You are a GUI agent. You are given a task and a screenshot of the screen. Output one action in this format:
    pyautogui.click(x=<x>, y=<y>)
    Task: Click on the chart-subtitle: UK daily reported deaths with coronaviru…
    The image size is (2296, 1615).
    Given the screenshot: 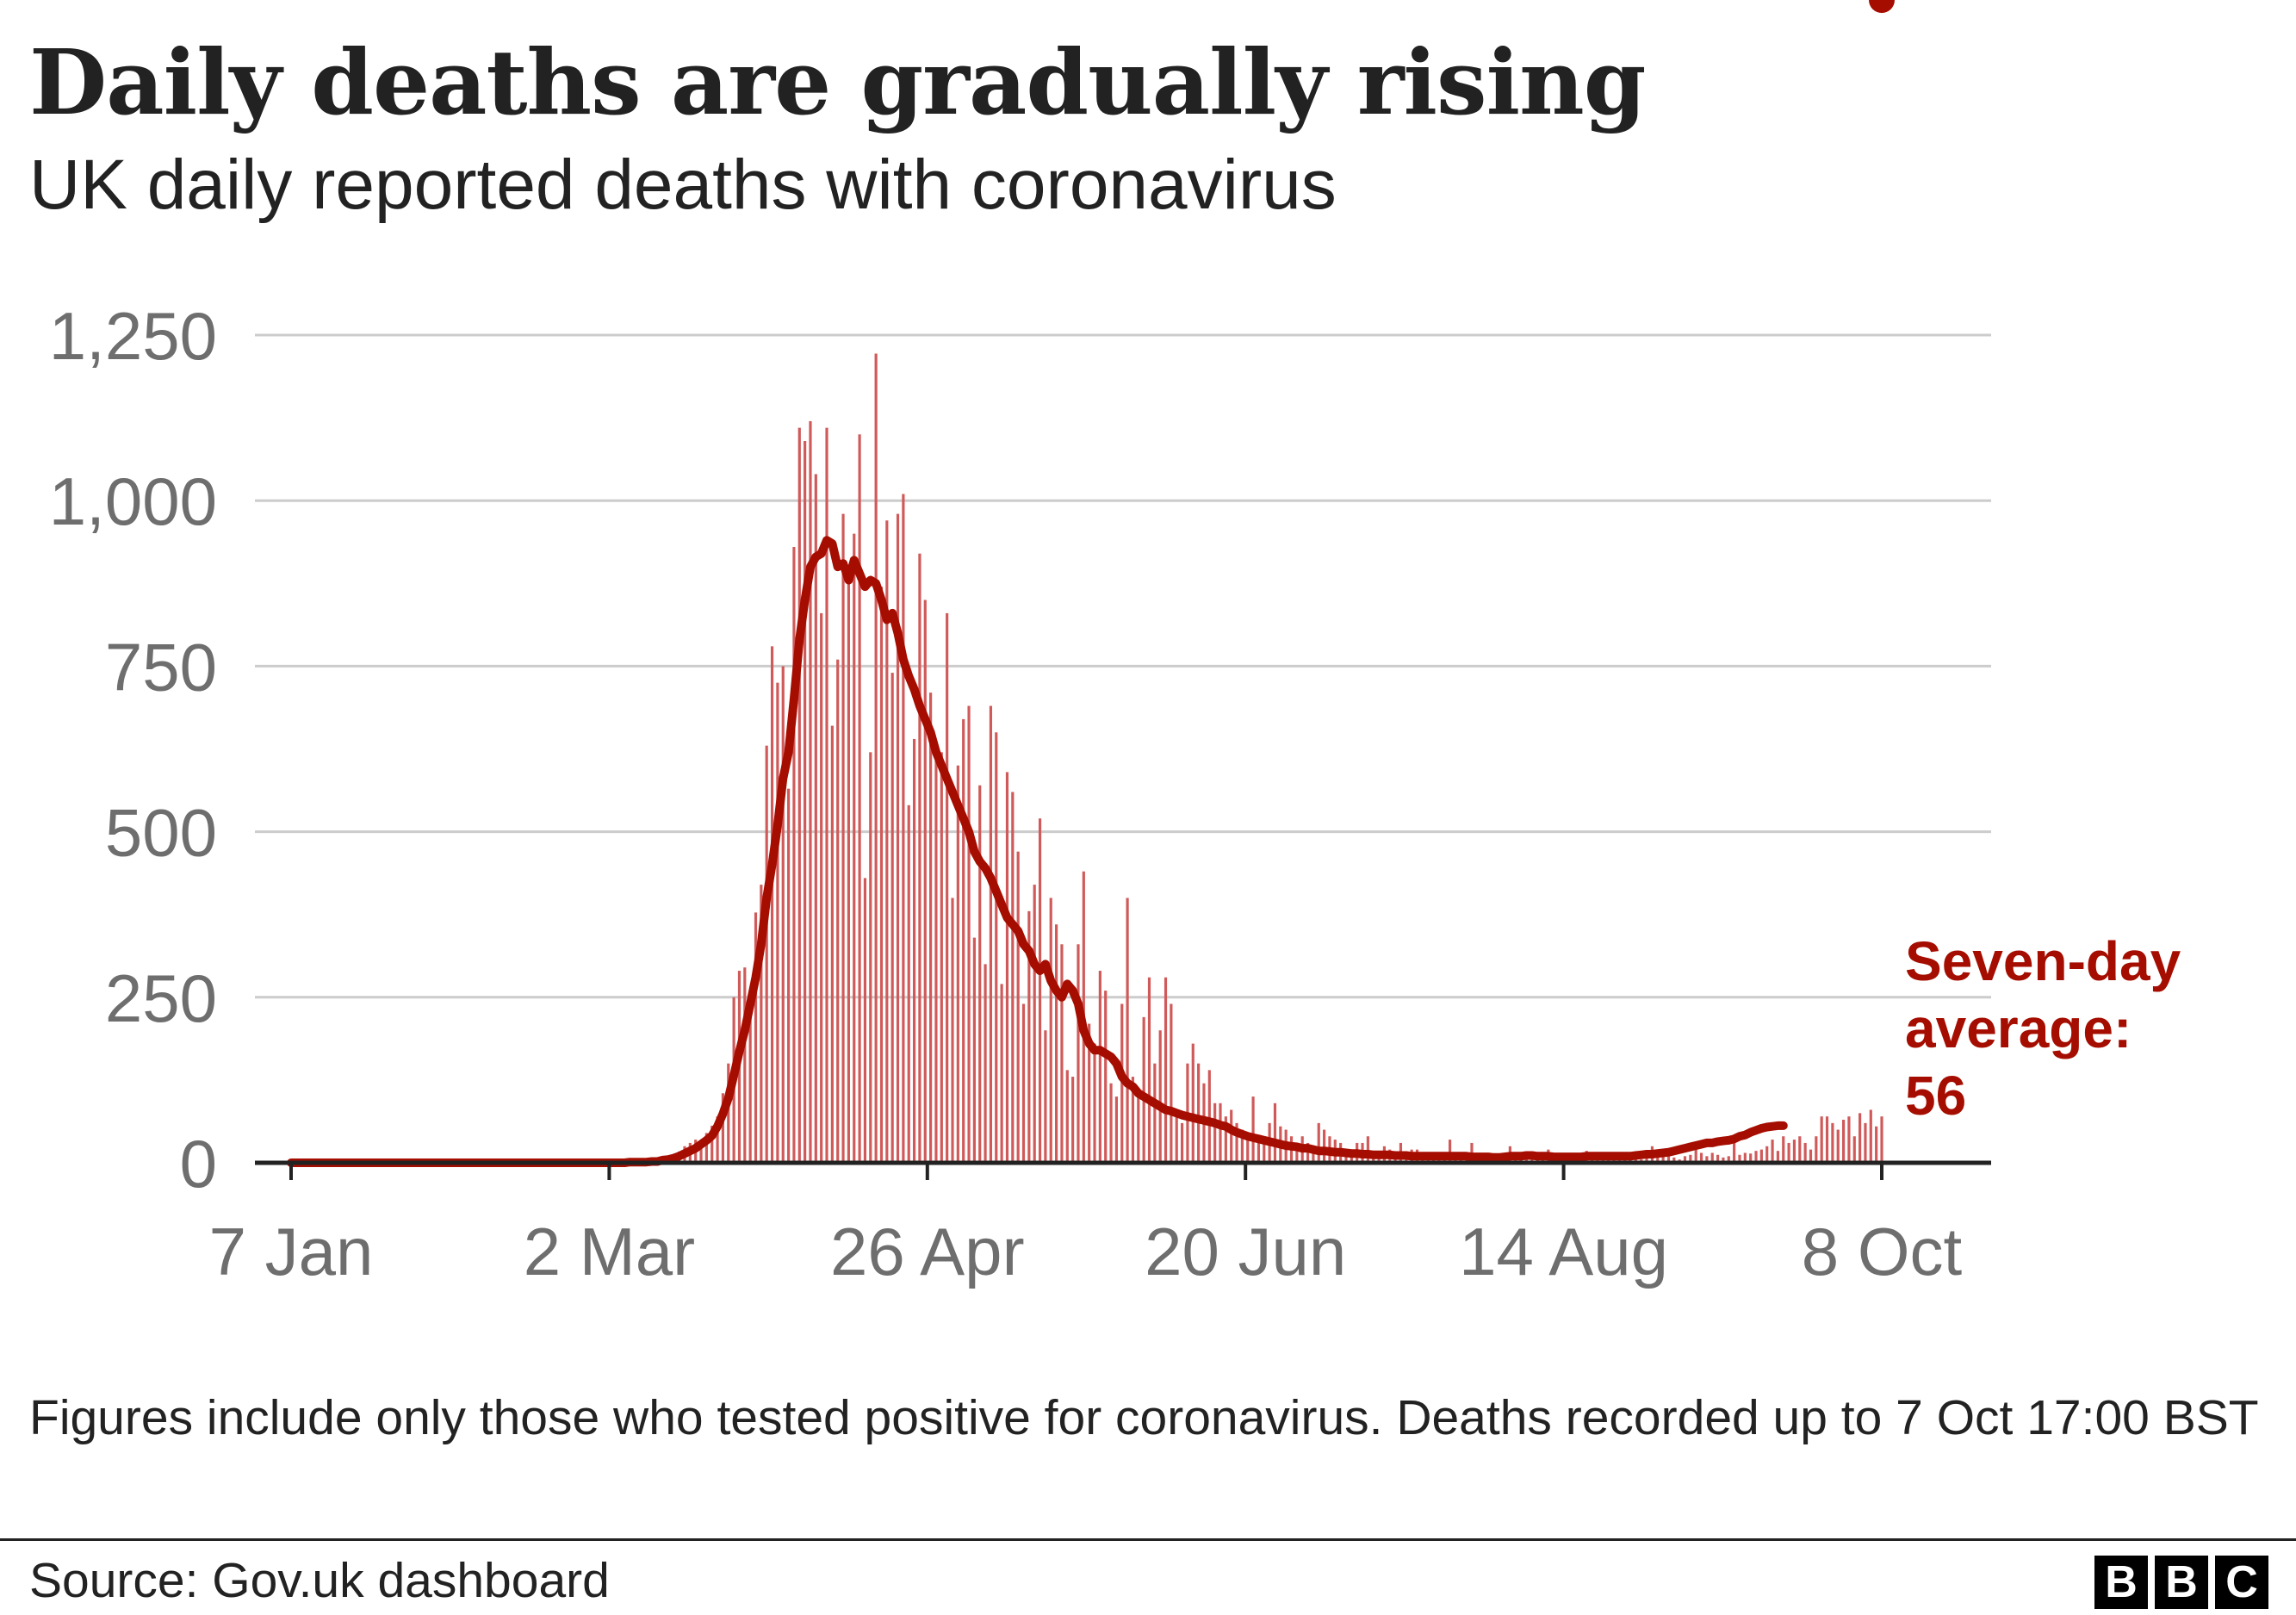 What is the action you would take?
    pyautogui.click(x=683, y=185)
    